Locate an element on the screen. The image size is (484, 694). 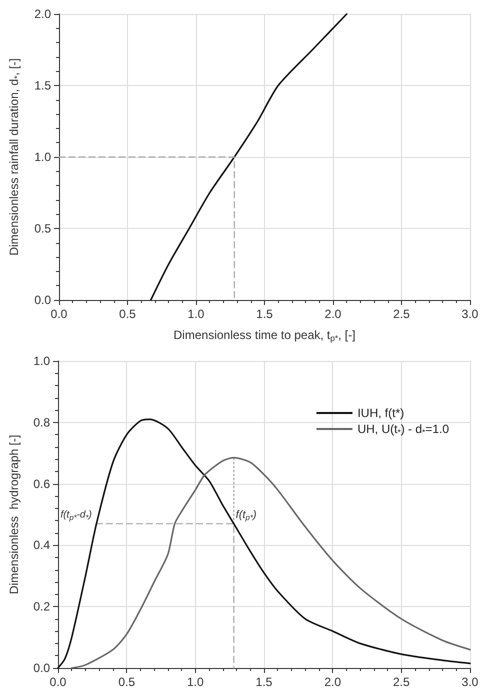
y-tick-label: 0.4 is located at coordinates (41, 545).